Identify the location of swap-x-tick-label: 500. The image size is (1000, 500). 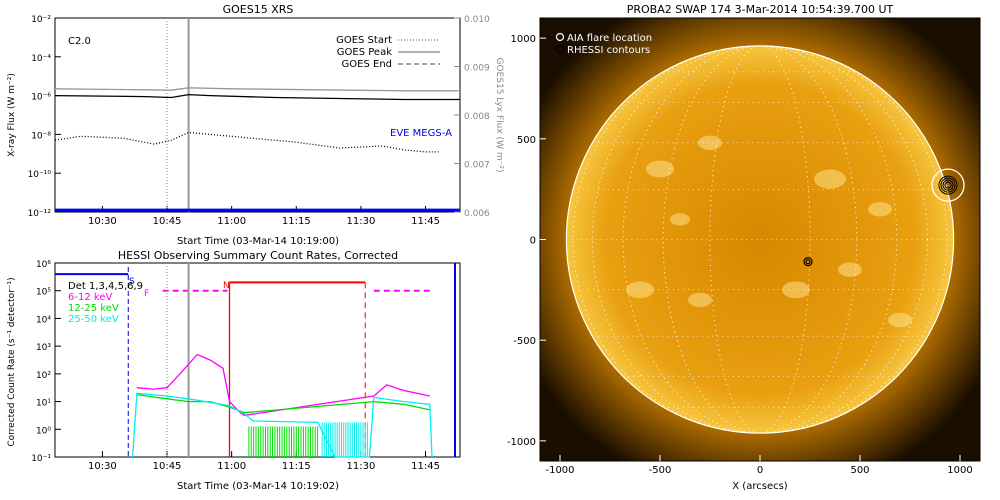
(859, 470).